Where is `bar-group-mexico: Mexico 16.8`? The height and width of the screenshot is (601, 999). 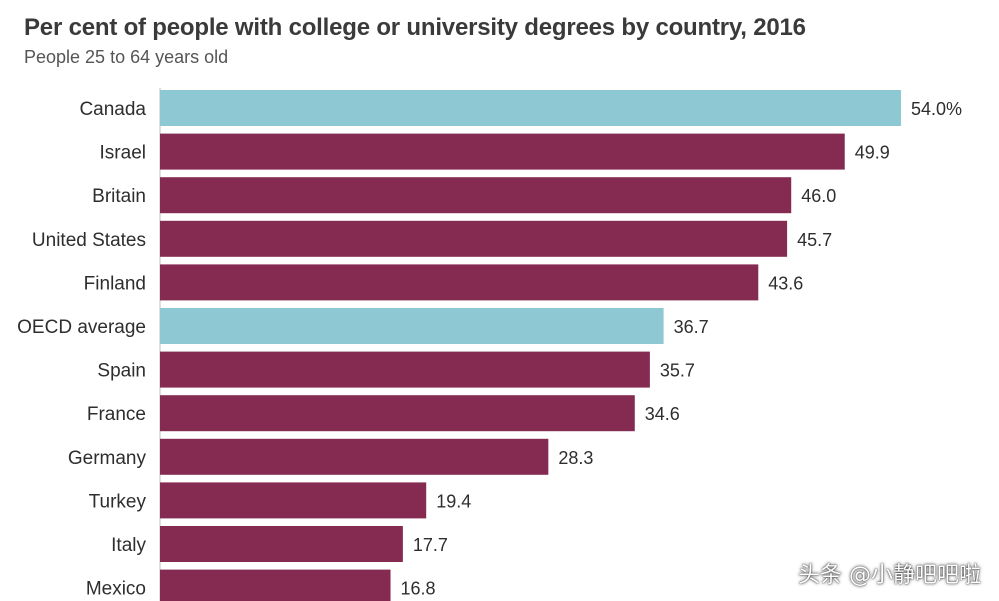 bar-group-mexico: Mexico 16.8 is located at coordinates (261, 585).